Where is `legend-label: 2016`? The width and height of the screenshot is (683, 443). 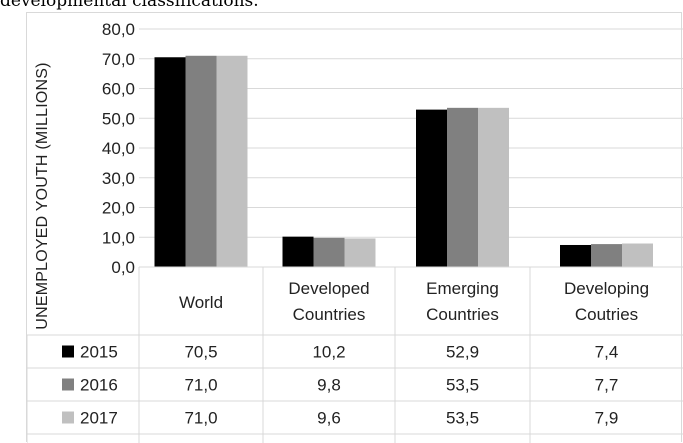
legend-label: 2016 is located at coordinates (99, 385).